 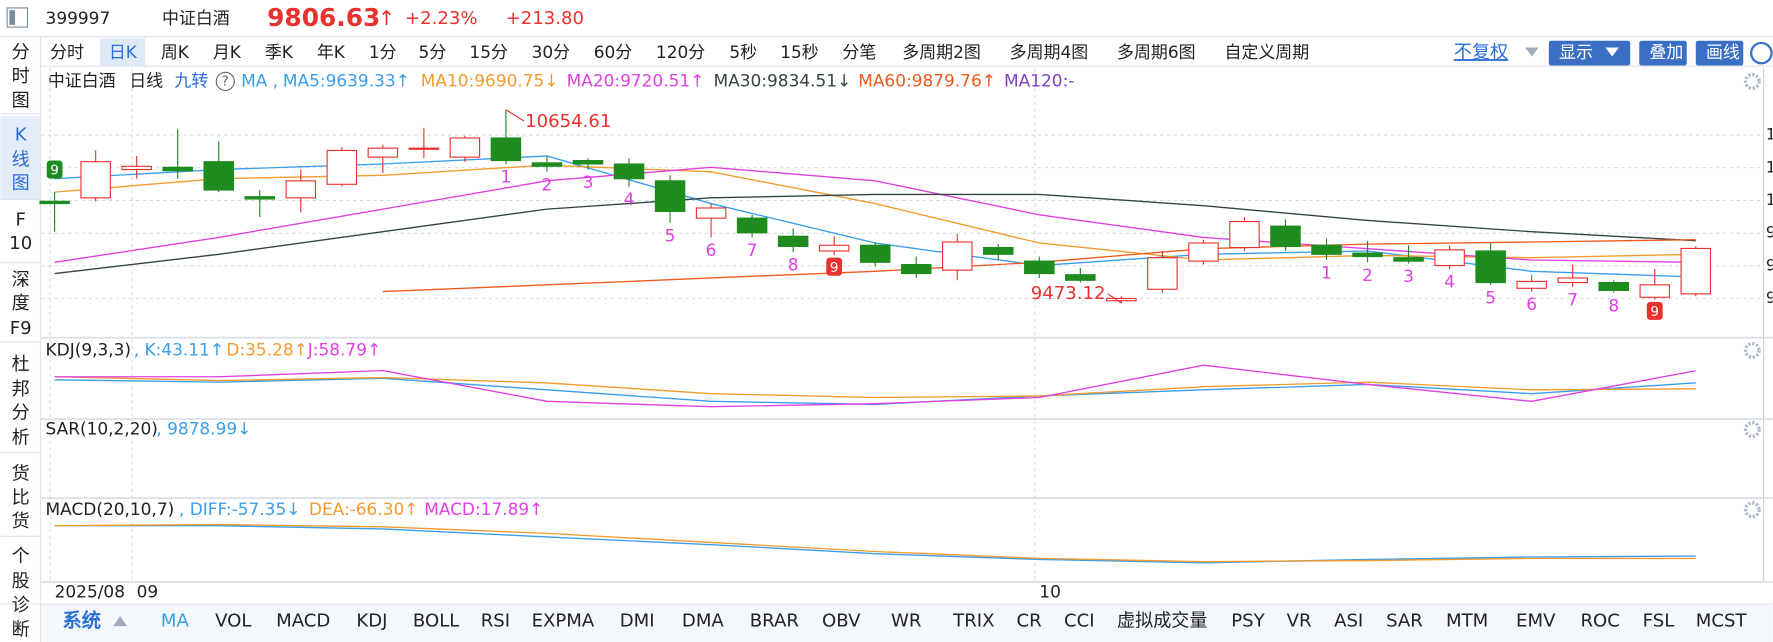 I want to click on window-icon, so click(x=17, y=17).